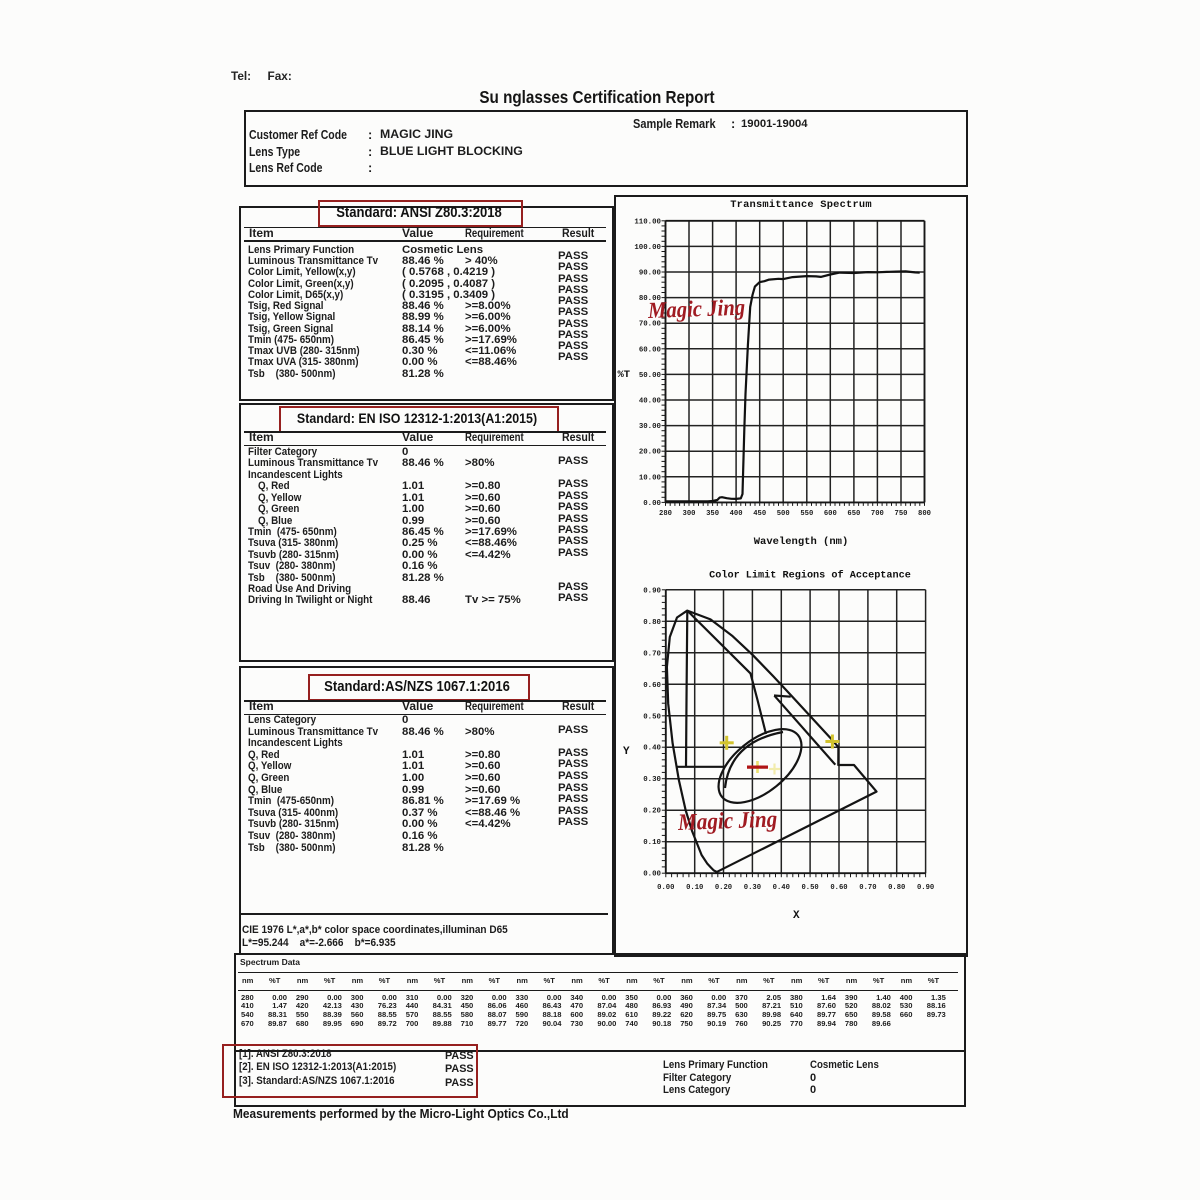 This screenshot has height=1200, width=1200. Describe the element at coordinates (650, 299) in the screenshot. I see `svg-text: 80.00` at that location.